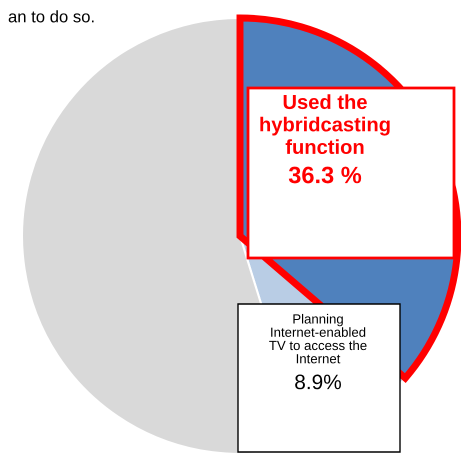 The image size is (461, 458). Describe the element at coordinates (318, 382) in the screenshot. I see `data-label: 8.9%` at that location.